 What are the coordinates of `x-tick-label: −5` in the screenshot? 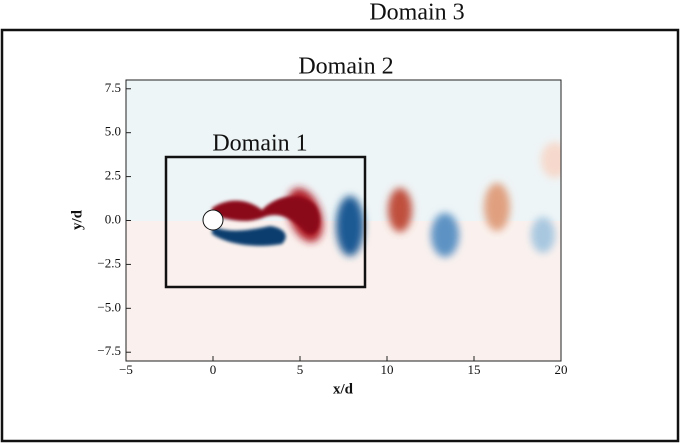 It's located at (126, 369).